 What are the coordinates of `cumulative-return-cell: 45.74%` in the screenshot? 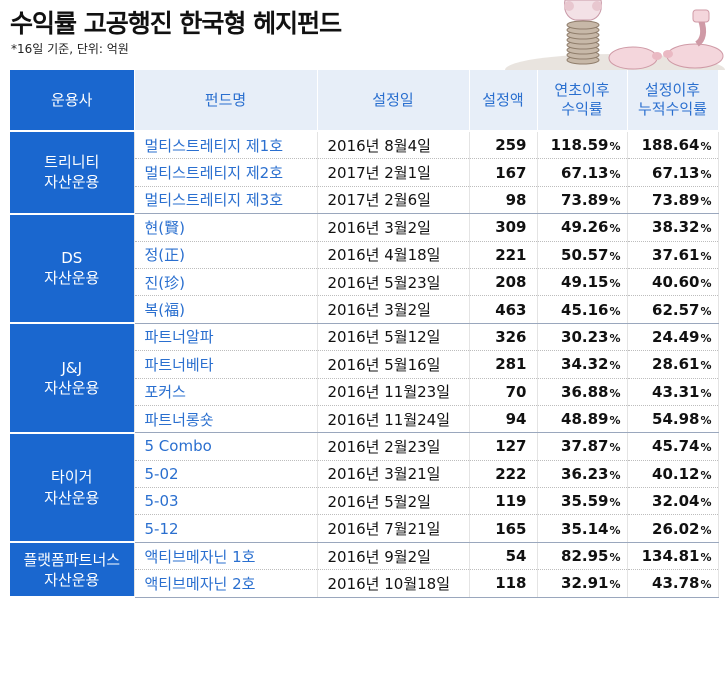 It's located at (673, 446).